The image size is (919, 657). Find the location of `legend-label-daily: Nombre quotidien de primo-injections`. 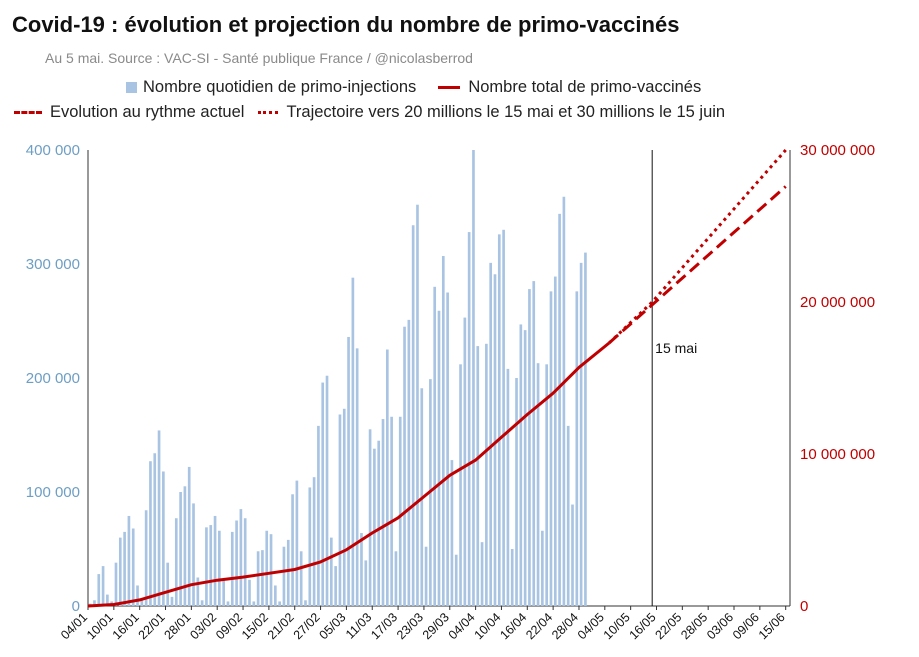

legend-label-daily: Nombre quotidien de primo-injections is located at coordinates (280, 87).